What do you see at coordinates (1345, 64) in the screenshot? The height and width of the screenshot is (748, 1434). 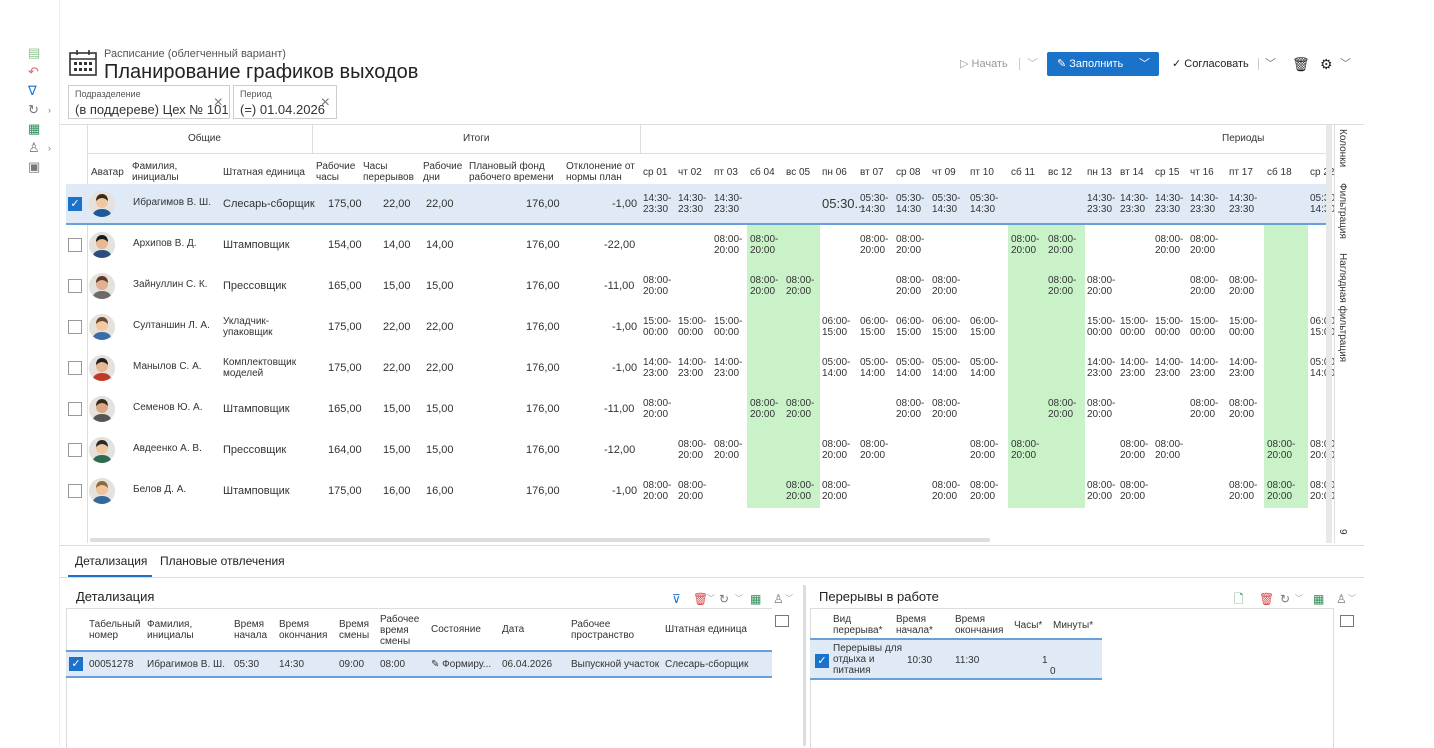 I see `settings-dropdown-icon: ﹀` at bounding box center [1345, 64].